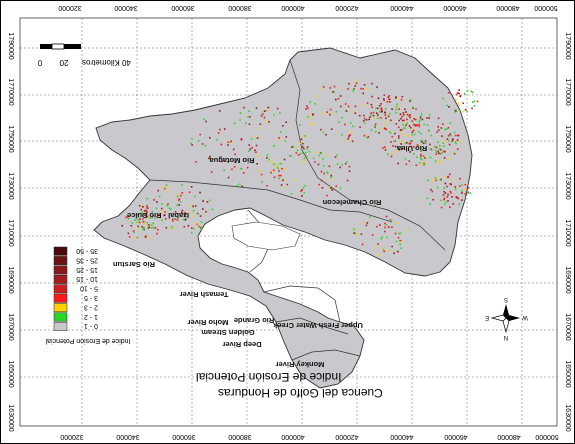  Describe the element at coordinates (411, 148) in the screenshot. I see `basin-label: Rio Ulua` at that location.